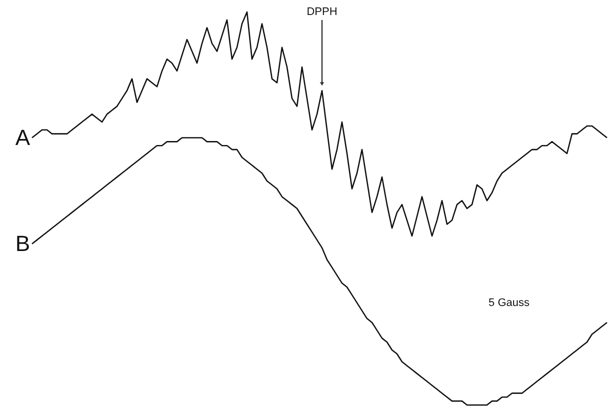 This screenshot has height=406, width=615. I want to click on series-label: A, so click(22, 137).